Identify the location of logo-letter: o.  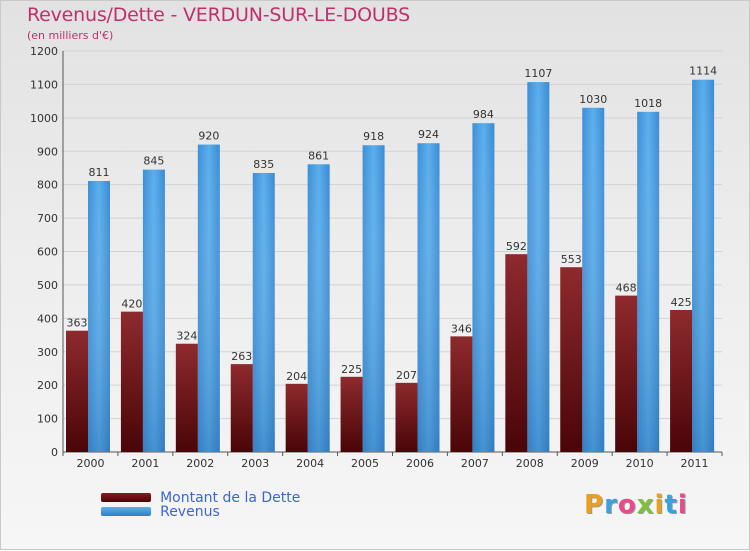
(627, 505).